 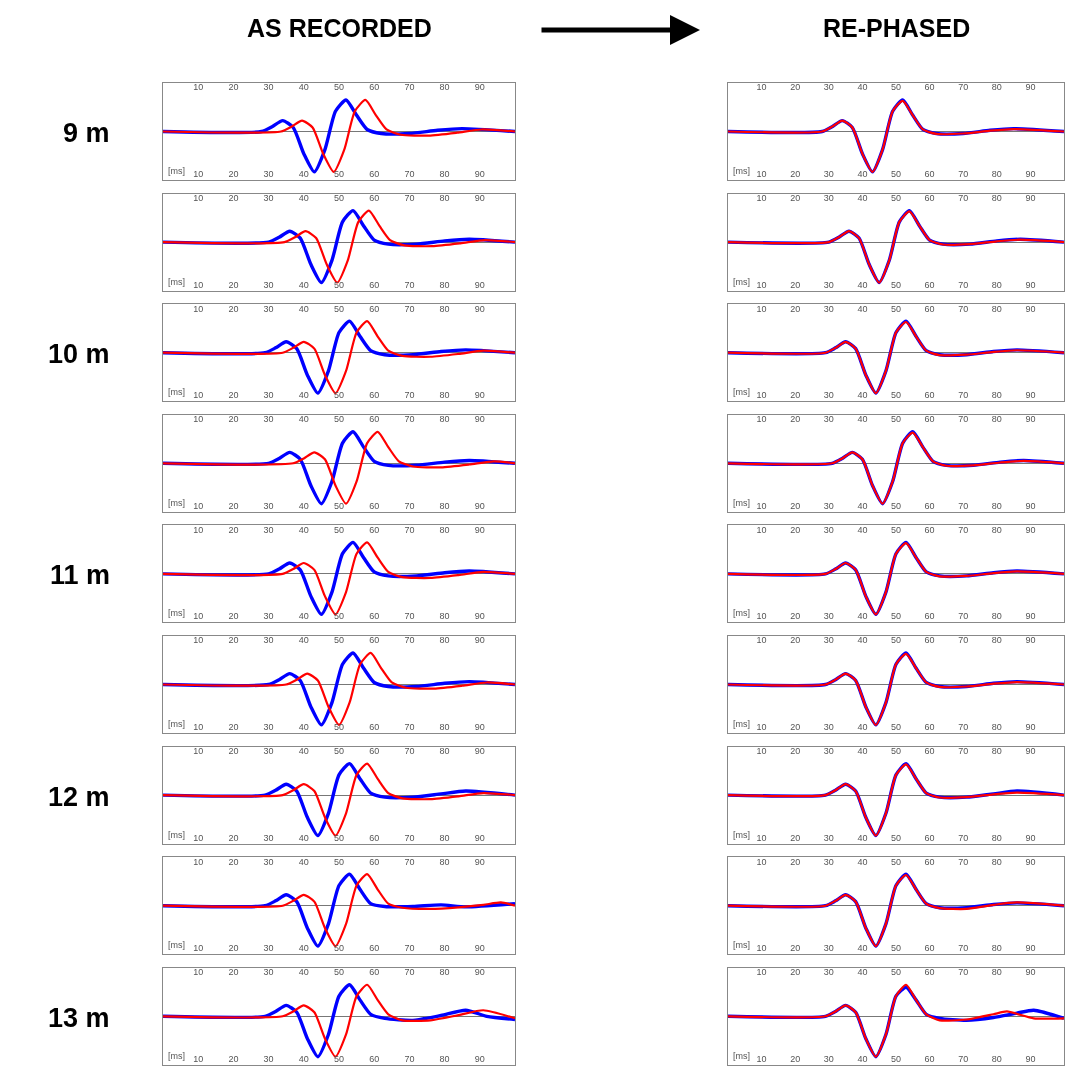 What do you see at coordinates (79, 1018) in the screenshot?
I see `y-axis-title: 13 m` at bounding box center [79, 1018].